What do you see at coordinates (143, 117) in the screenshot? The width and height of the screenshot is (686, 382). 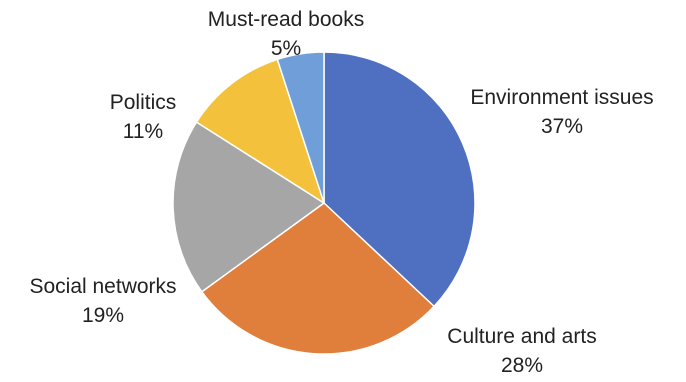 I see `slice-label-politics: Politics 11%` at bounding box center [143, 117].